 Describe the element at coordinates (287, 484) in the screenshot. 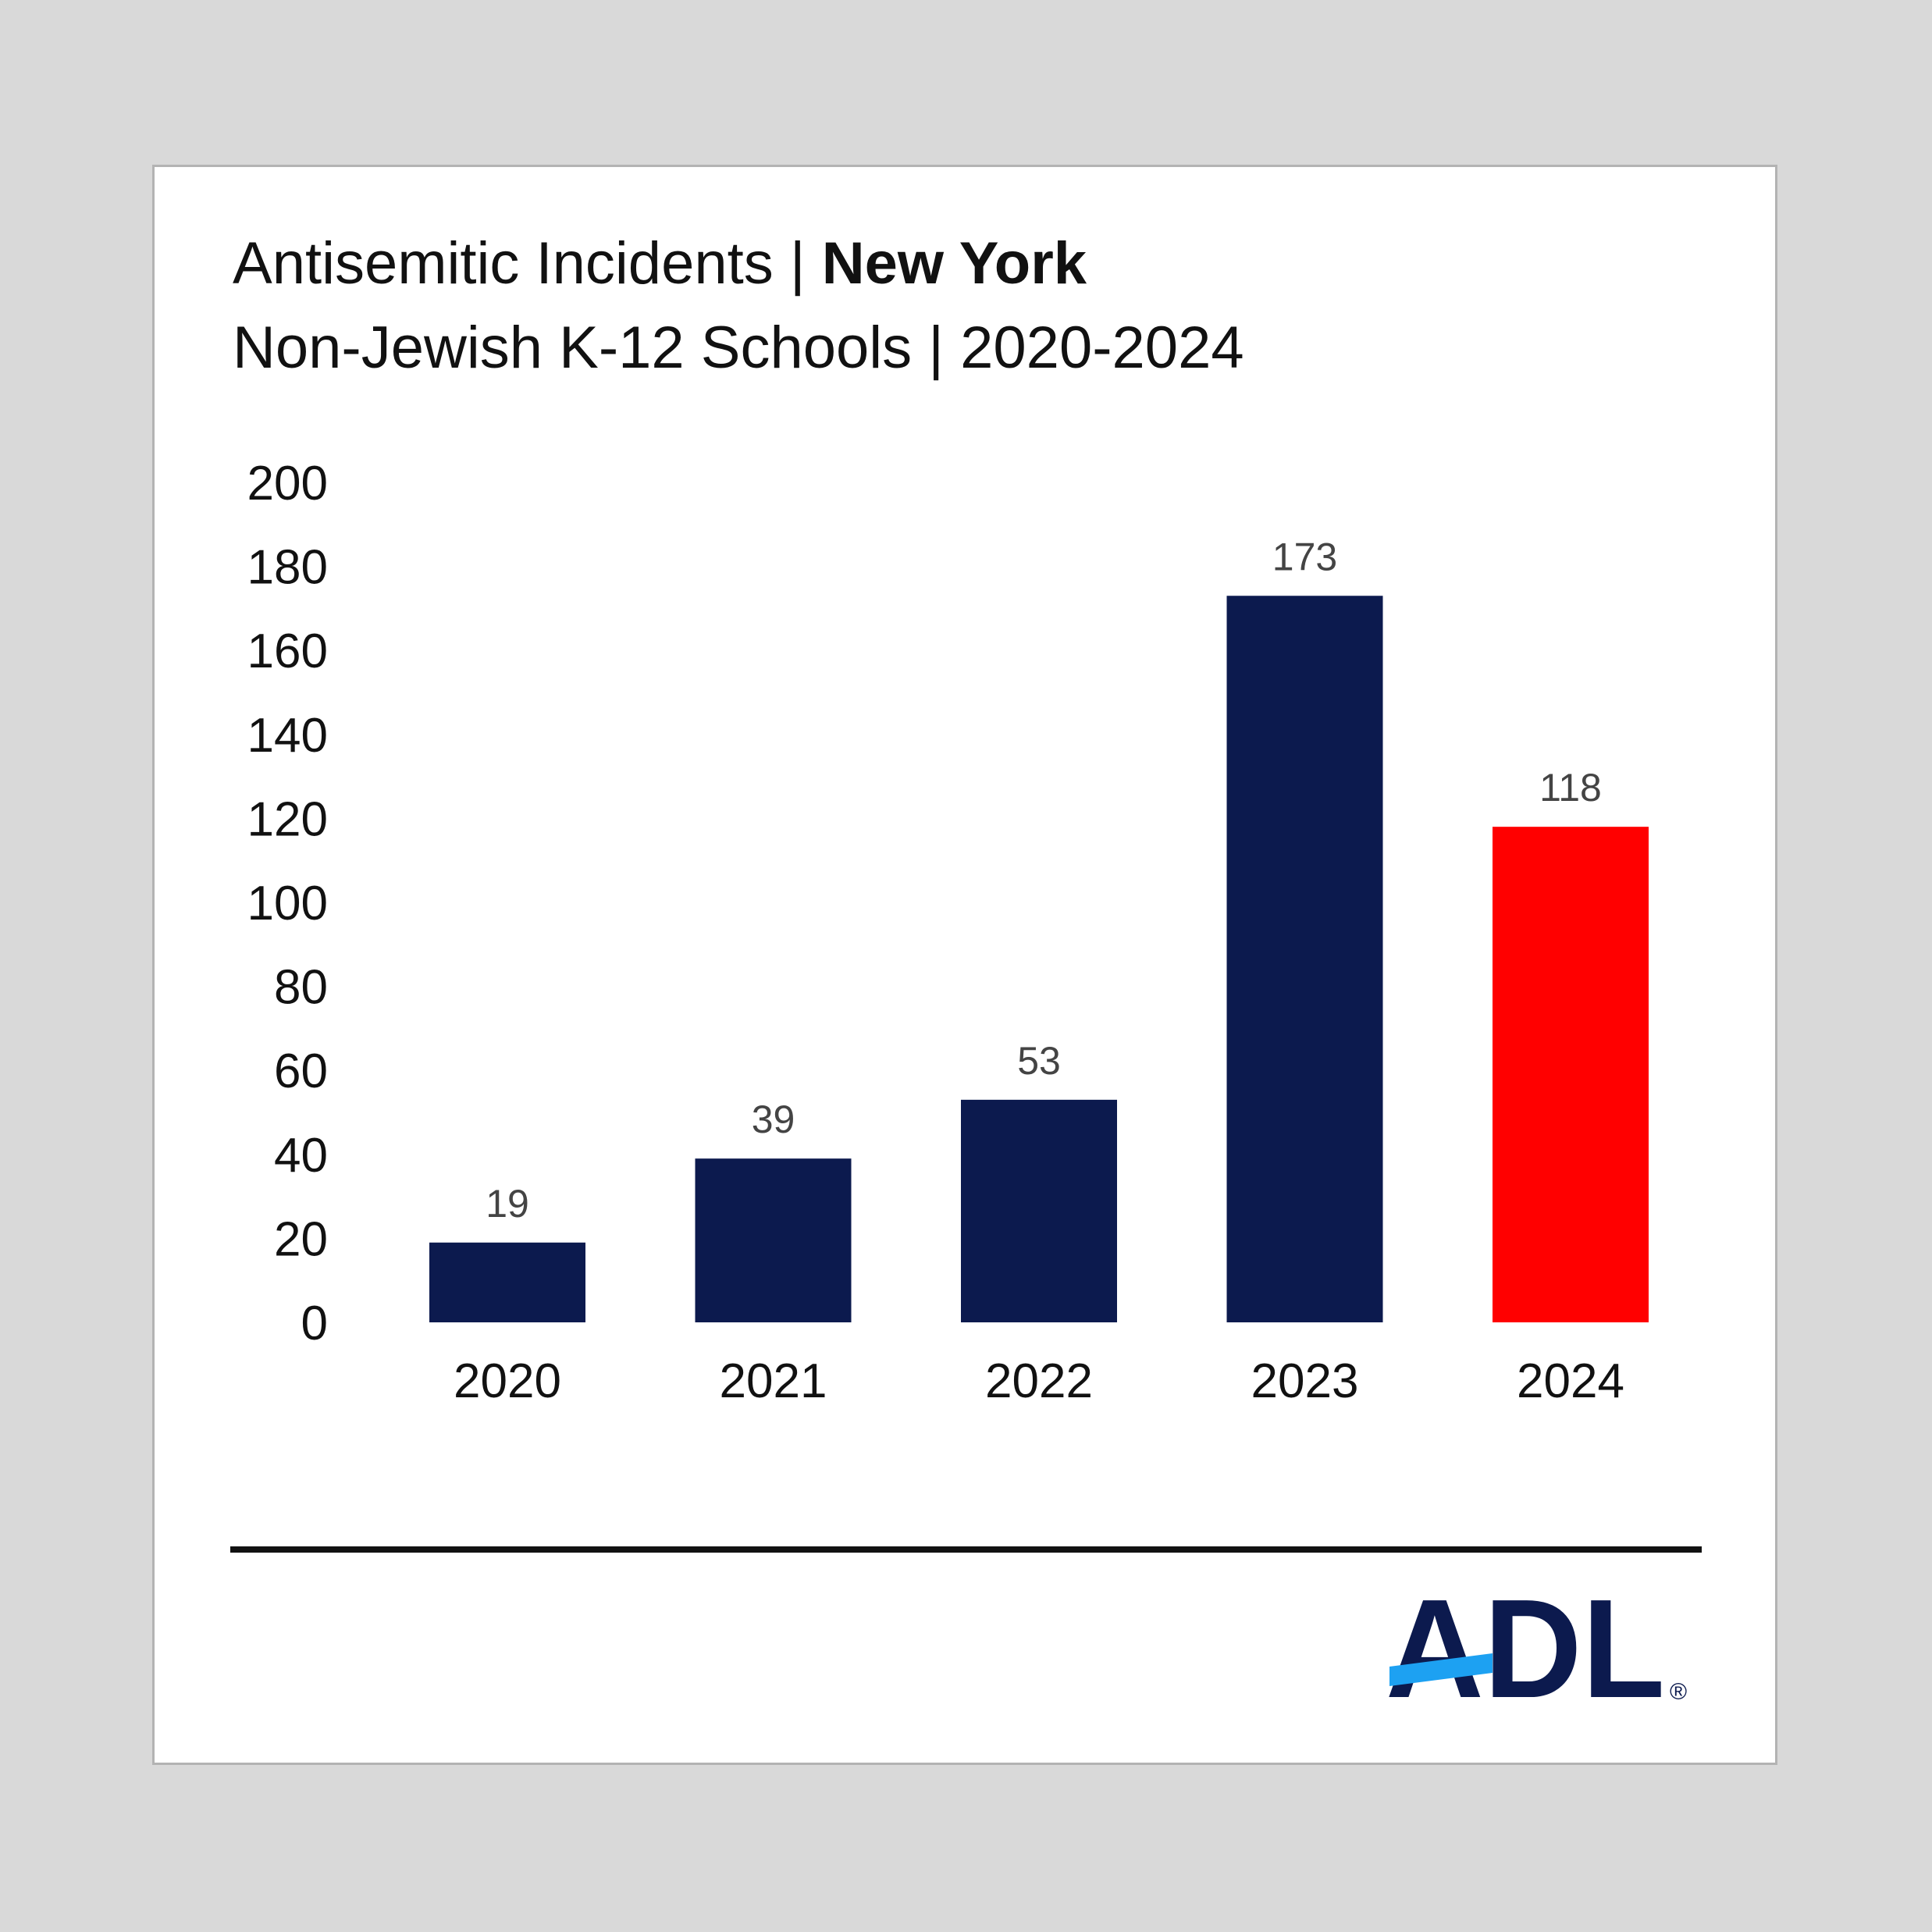

I see `y-tick-label: 200` at that location.